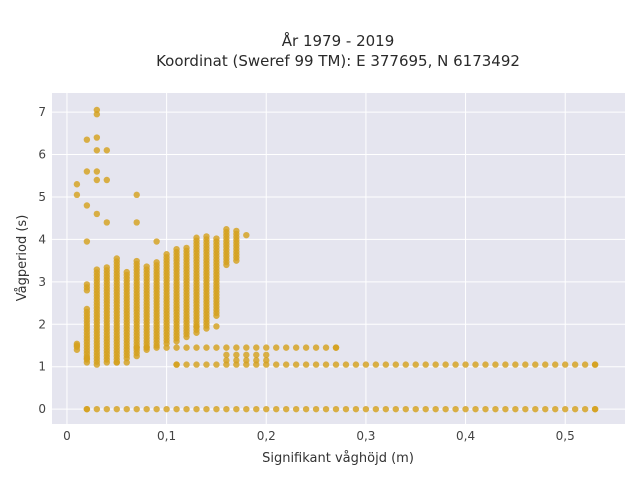 The height and width of the screenshot is (480, 640). Describe the element at coordinates (365, 436) in the screenshot. I see `x-tick-label: 0,3` at that location.